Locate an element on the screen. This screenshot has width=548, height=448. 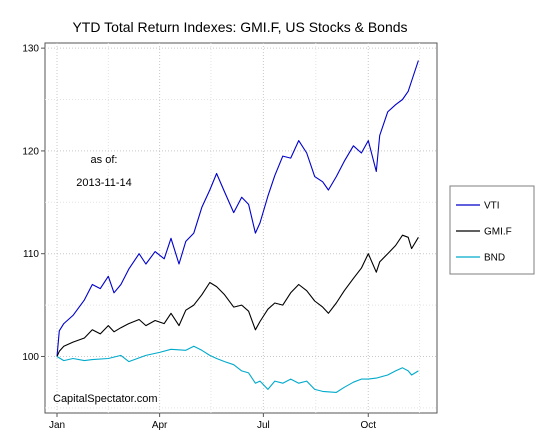
legend-label-gmi-f: GMI.F is located at coordinates (498, 232).